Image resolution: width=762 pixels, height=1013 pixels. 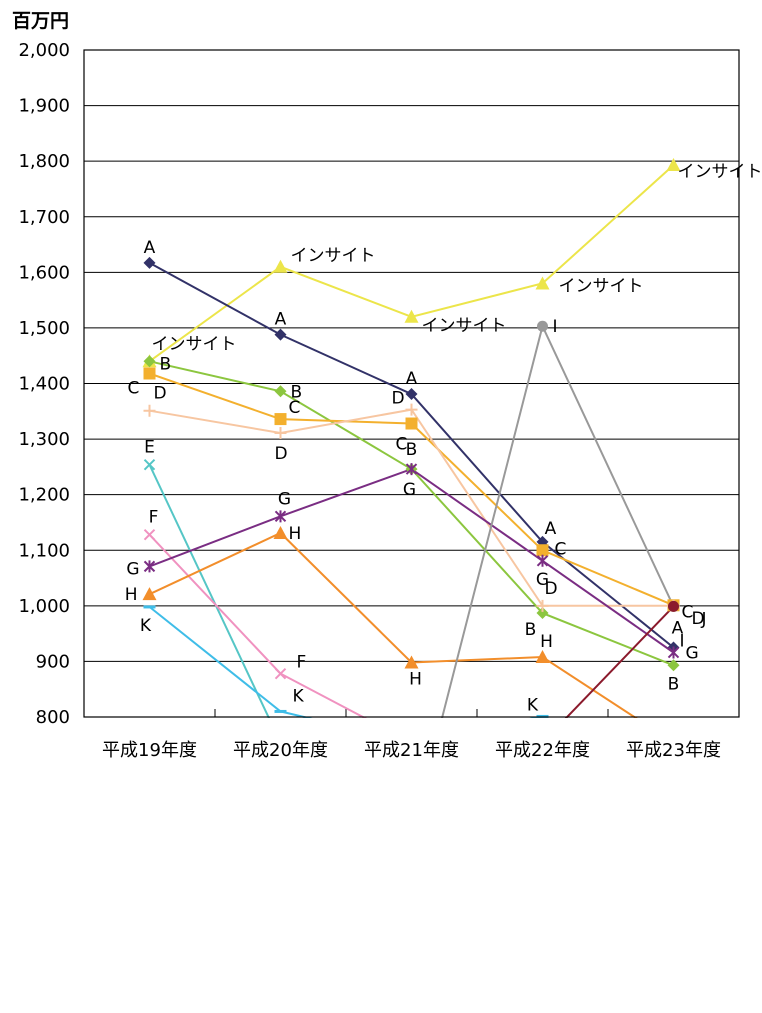 I want to click on y-tick-label: 900, so click(x=53, y=661).